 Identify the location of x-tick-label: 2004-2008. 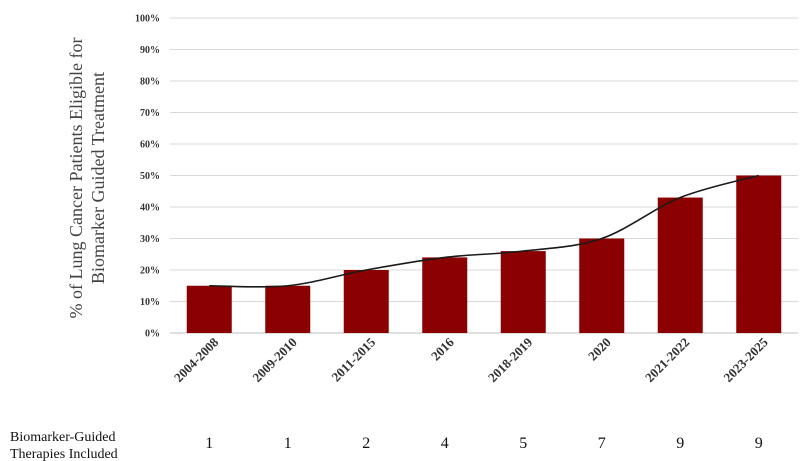
(196, 359).